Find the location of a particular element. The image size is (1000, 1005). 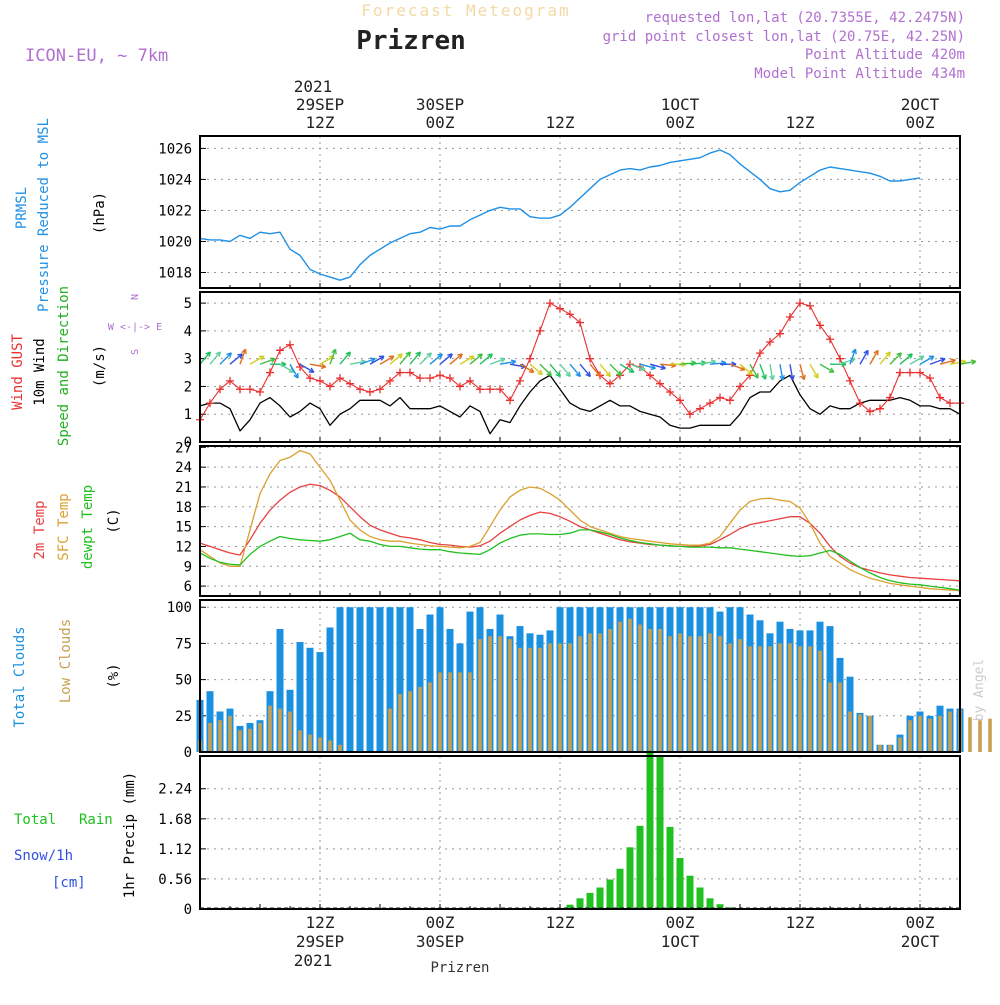

clouds-ytick-label: 75 is located at coordinates (183, 644).